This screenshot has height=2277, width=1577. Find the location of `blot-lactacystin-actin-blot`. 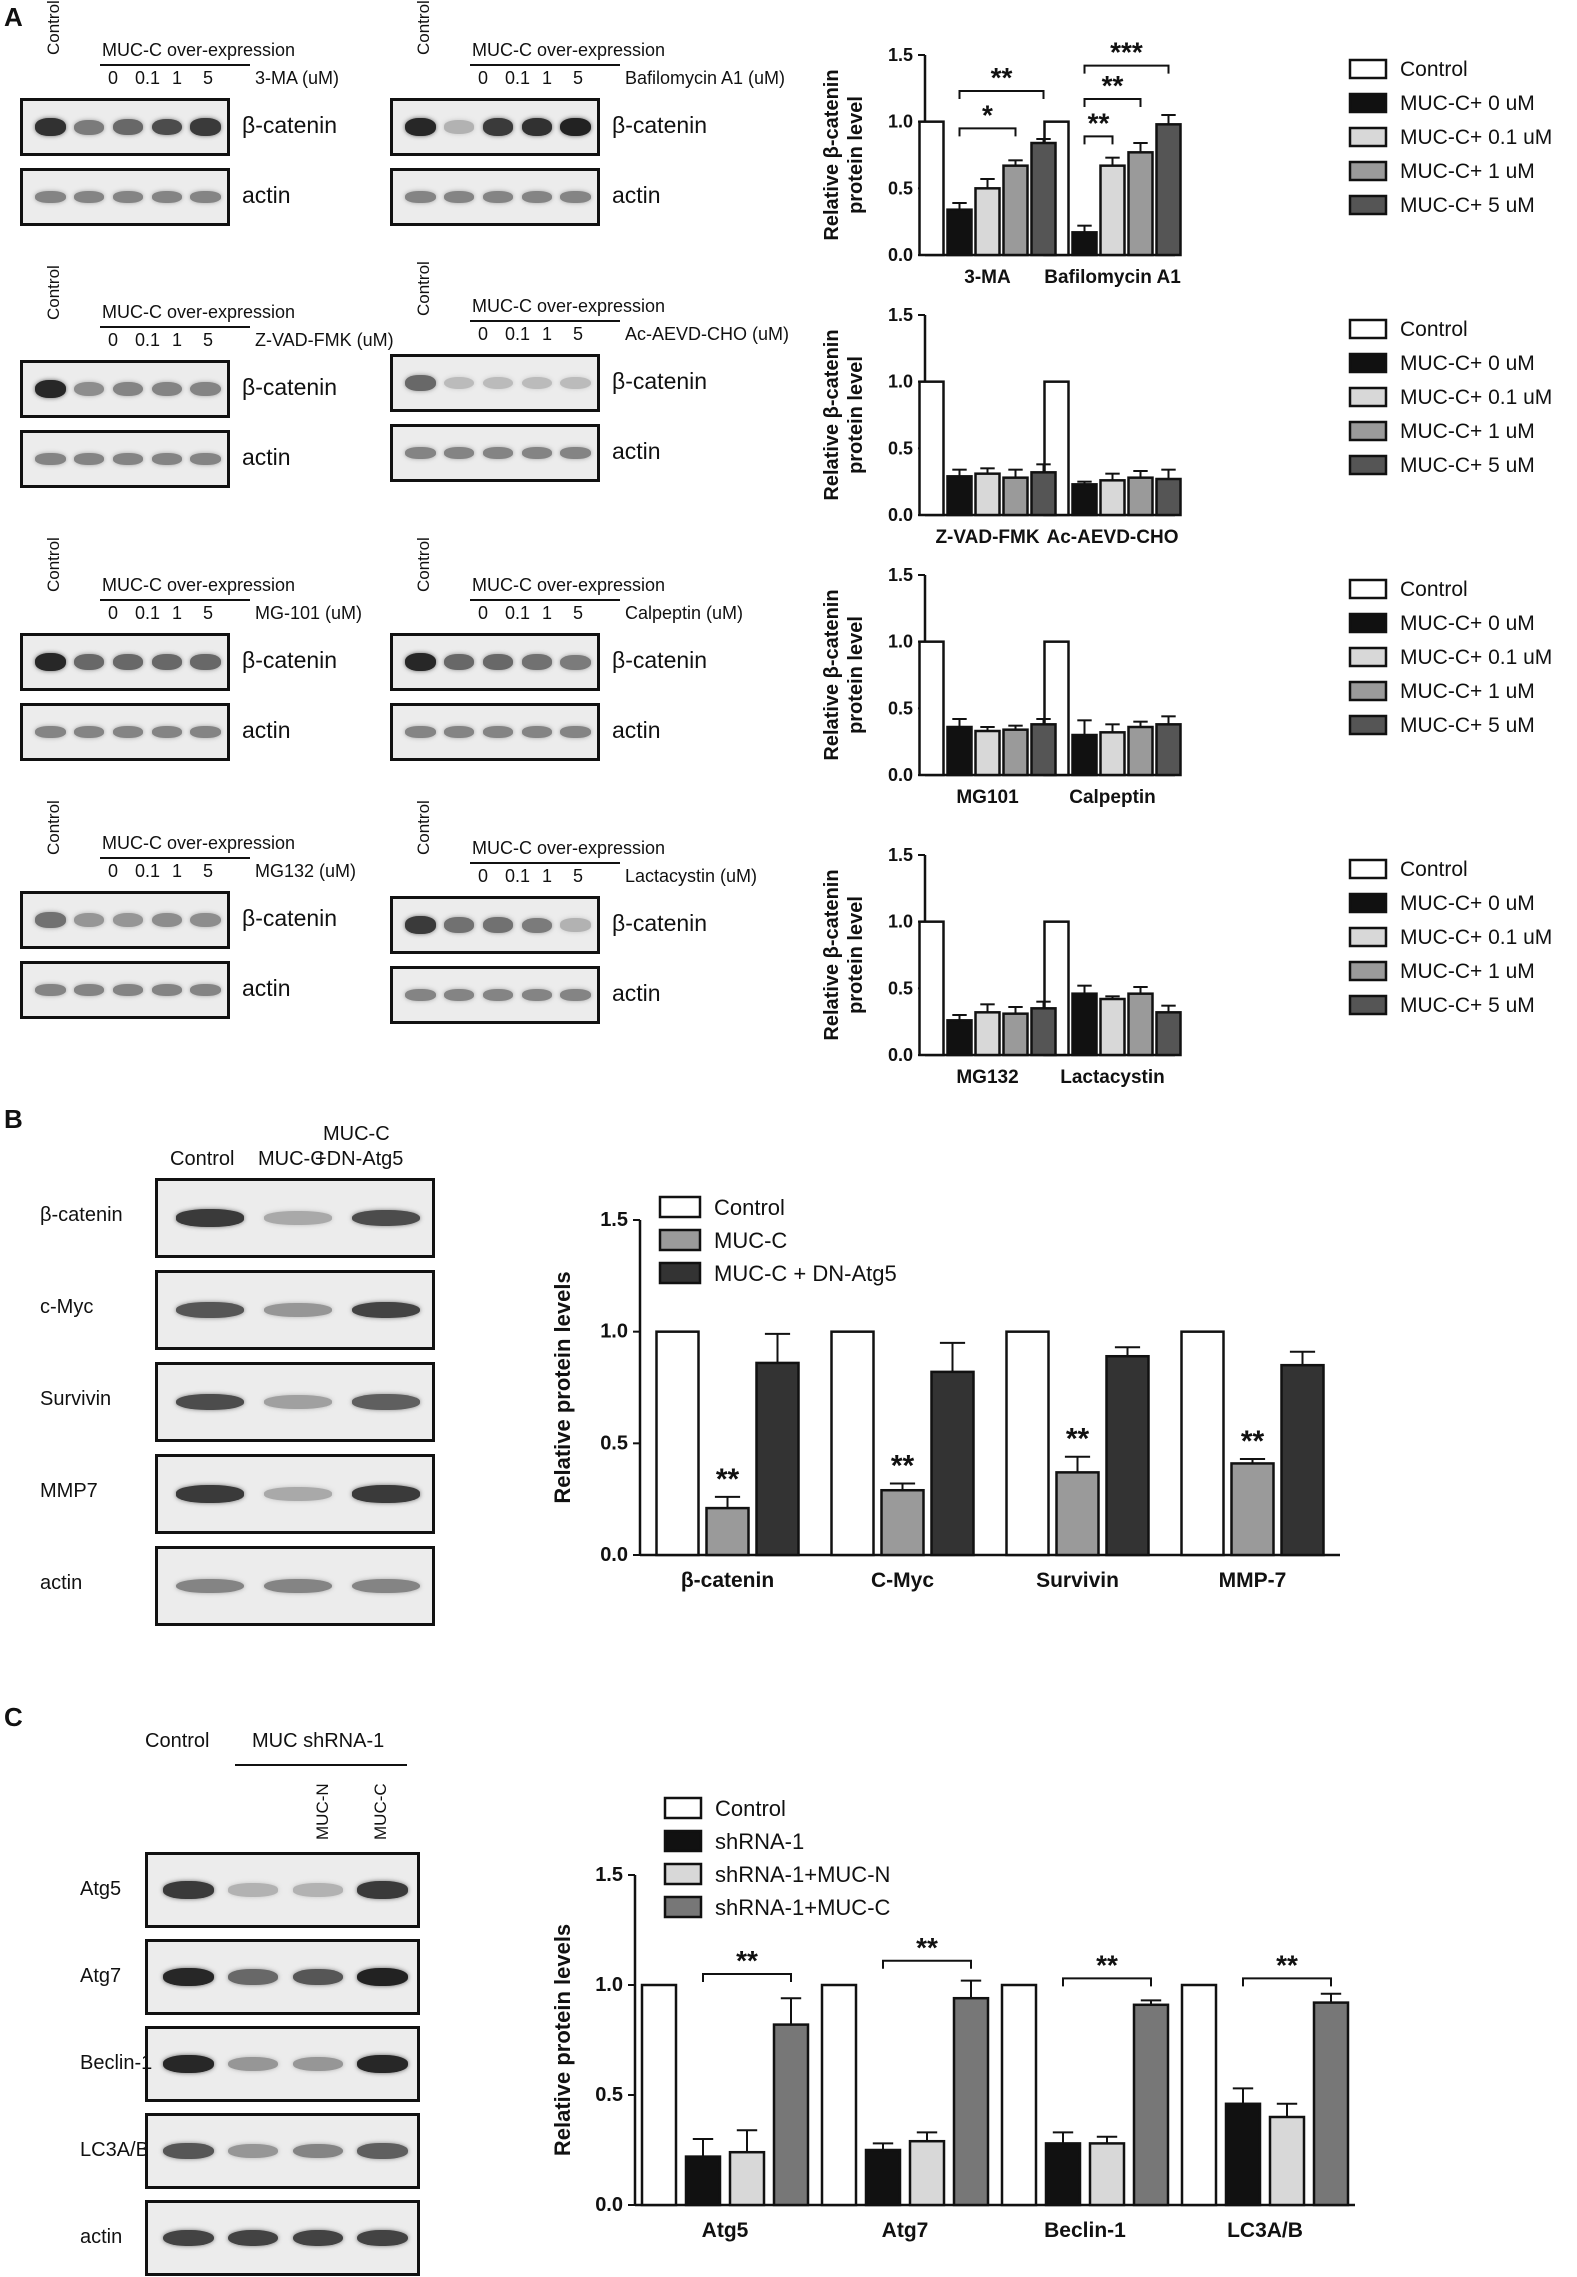

blot-lactacystin-actin-blot is located at coordinates (495, 995).